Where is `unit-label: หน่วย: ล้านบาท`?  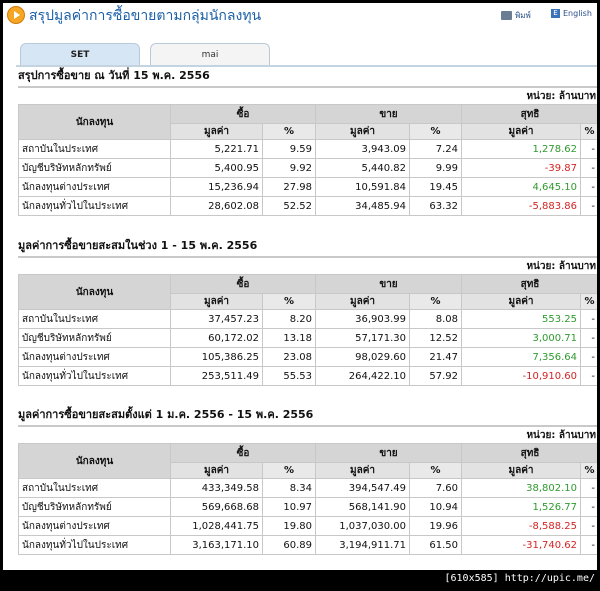
unit-label: หน่วย: ล้านบาท is located at coordinates (561, 96).